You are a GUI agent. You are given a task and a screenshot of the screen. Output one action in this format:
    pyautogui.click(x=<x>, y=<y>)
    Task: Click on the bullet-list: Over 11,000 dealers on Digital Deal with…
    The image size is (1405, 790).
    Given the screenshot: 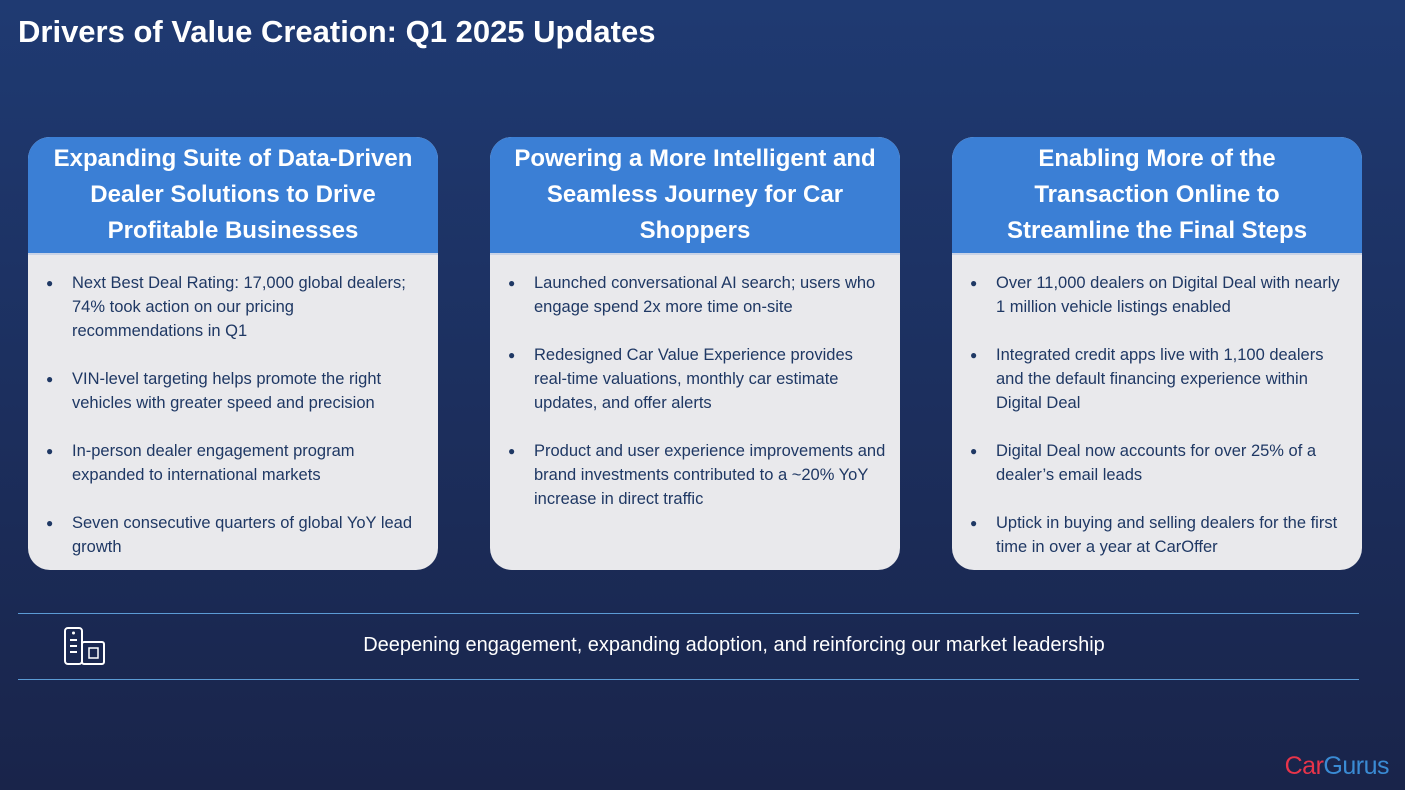 What is the action you would take?
    pyautogui.click(x=1157, y=407)
    